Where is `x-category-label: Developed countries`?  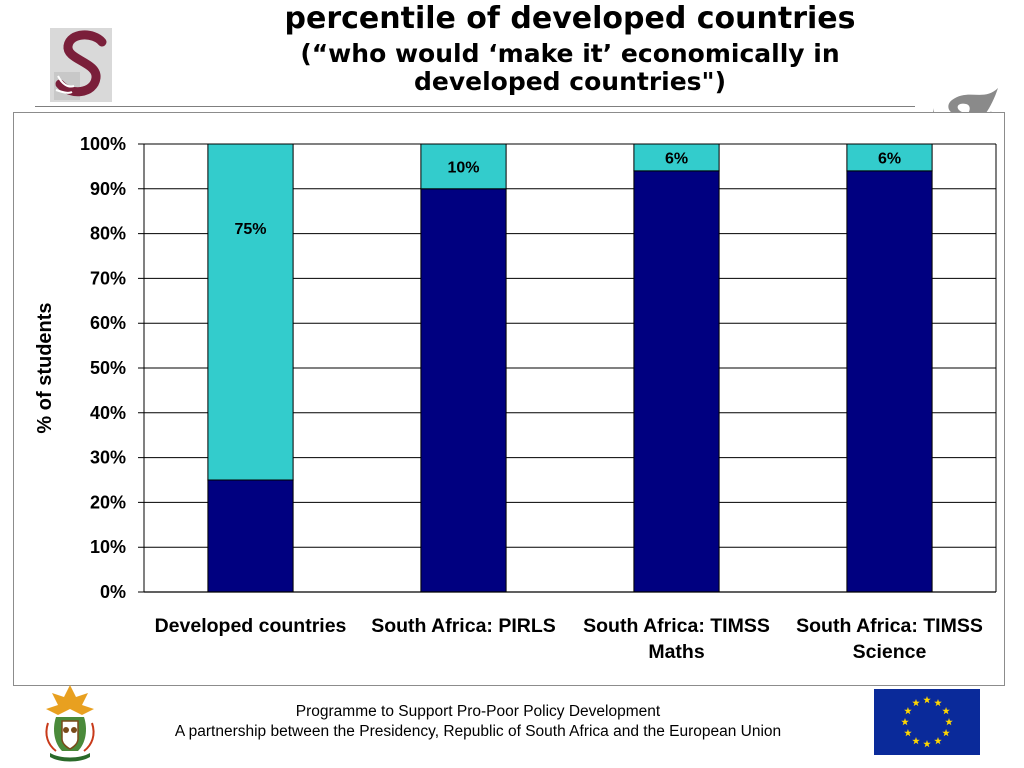 x-category-label: Developed countries is located at coordinates (251, 626).